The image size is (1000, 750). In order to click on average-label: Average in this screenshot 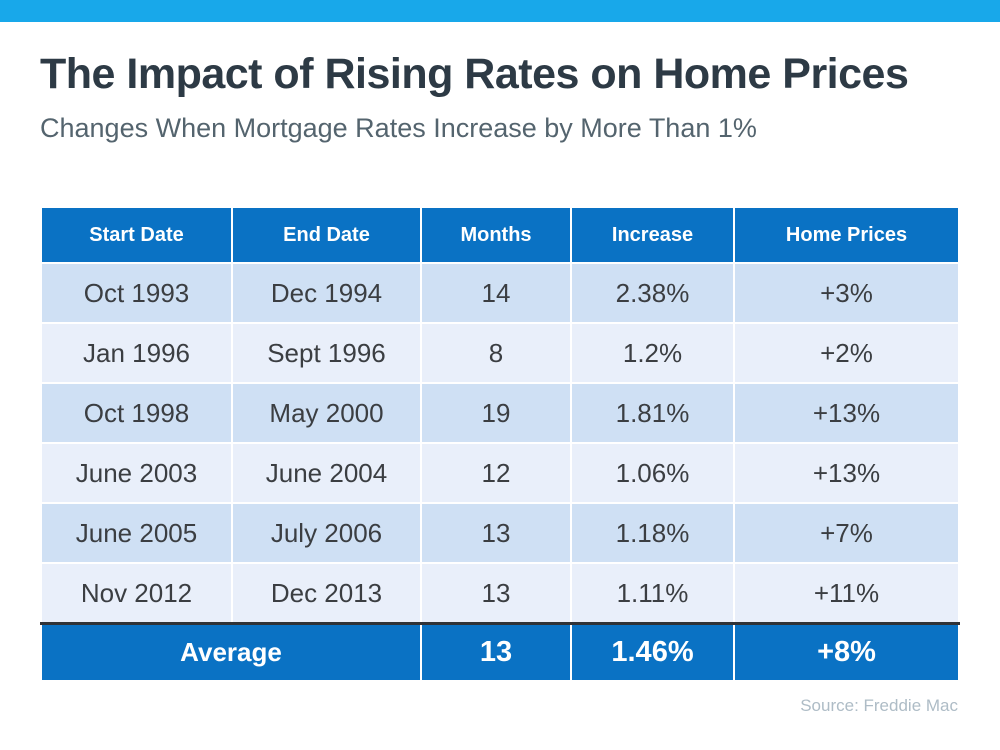, I will do `click(231, 652)`.